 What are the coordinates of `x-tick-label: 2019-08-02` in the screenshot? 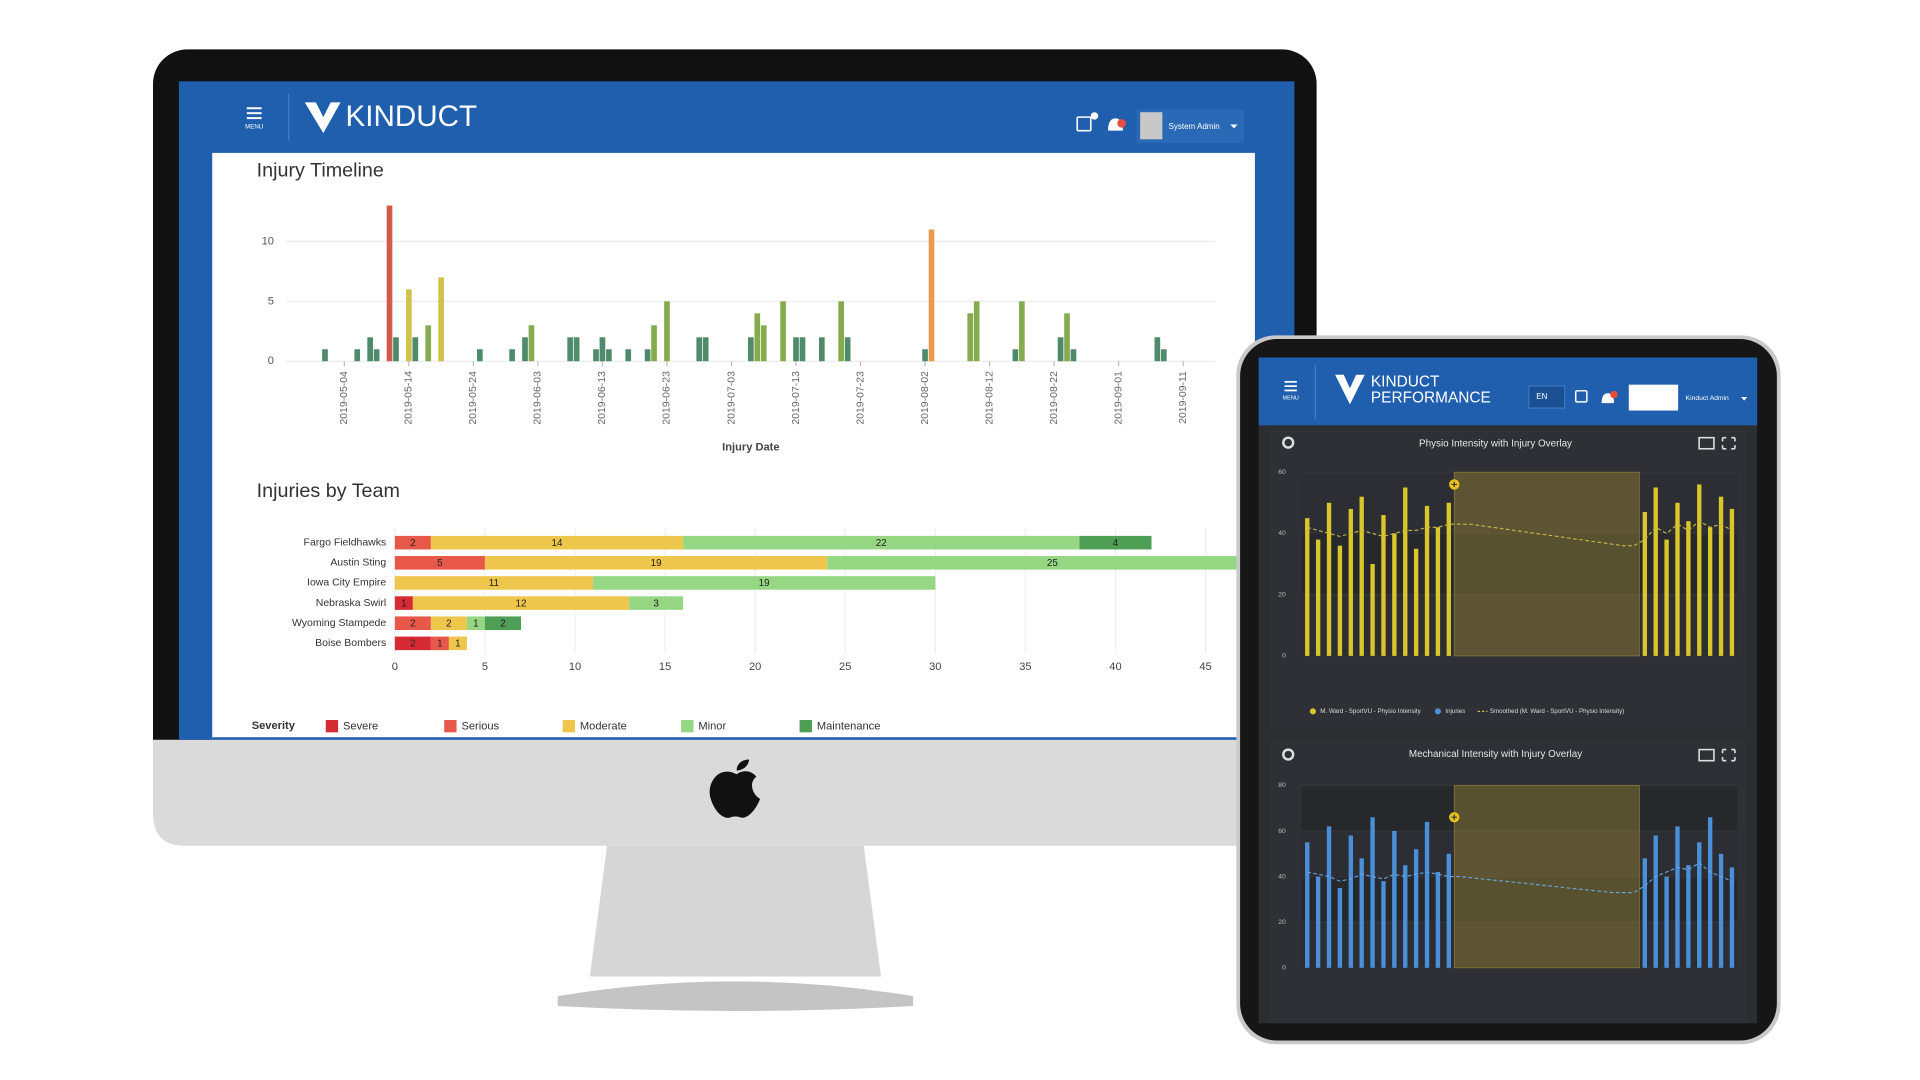 It's located at (925, 398).